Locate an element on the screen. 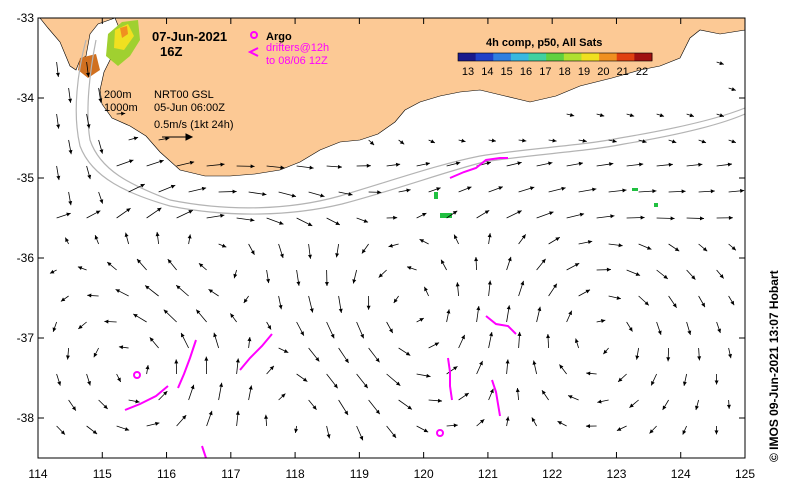  isobath-1000-label: 1000m is located at coordinates (121, 108).